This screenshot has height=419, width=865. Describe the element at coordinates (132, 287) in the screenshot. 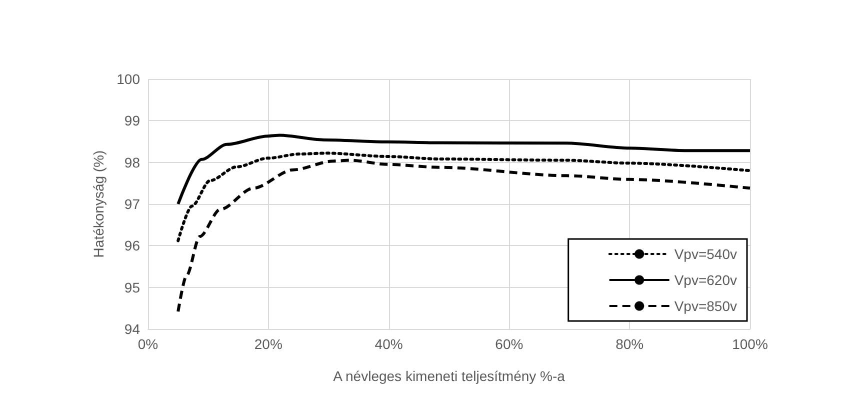

I see `y-tick-label: 95` at that location.